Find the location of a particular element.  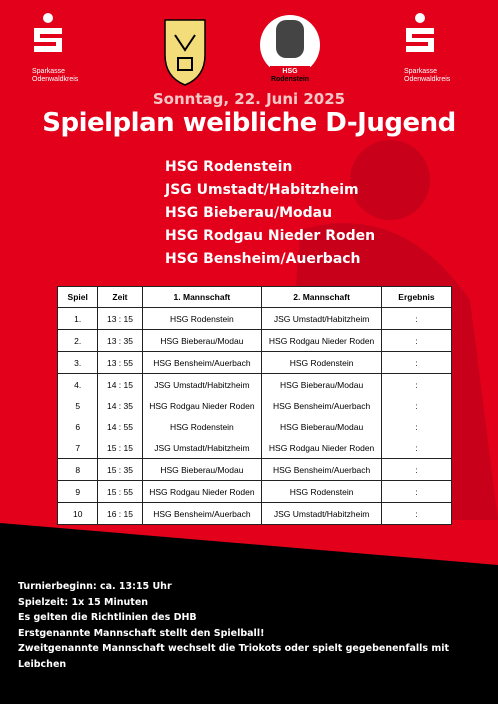

table-cell: 14 : 55 is located at coordinates (120, 426).